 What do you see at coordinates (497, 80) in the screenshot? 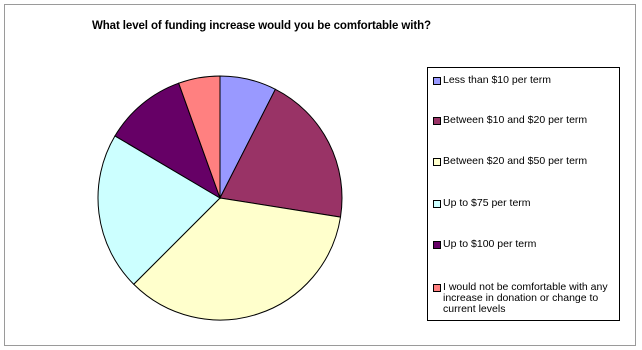
I see `legend-label: Less than $10 per term` at bounding box center [497, 80].